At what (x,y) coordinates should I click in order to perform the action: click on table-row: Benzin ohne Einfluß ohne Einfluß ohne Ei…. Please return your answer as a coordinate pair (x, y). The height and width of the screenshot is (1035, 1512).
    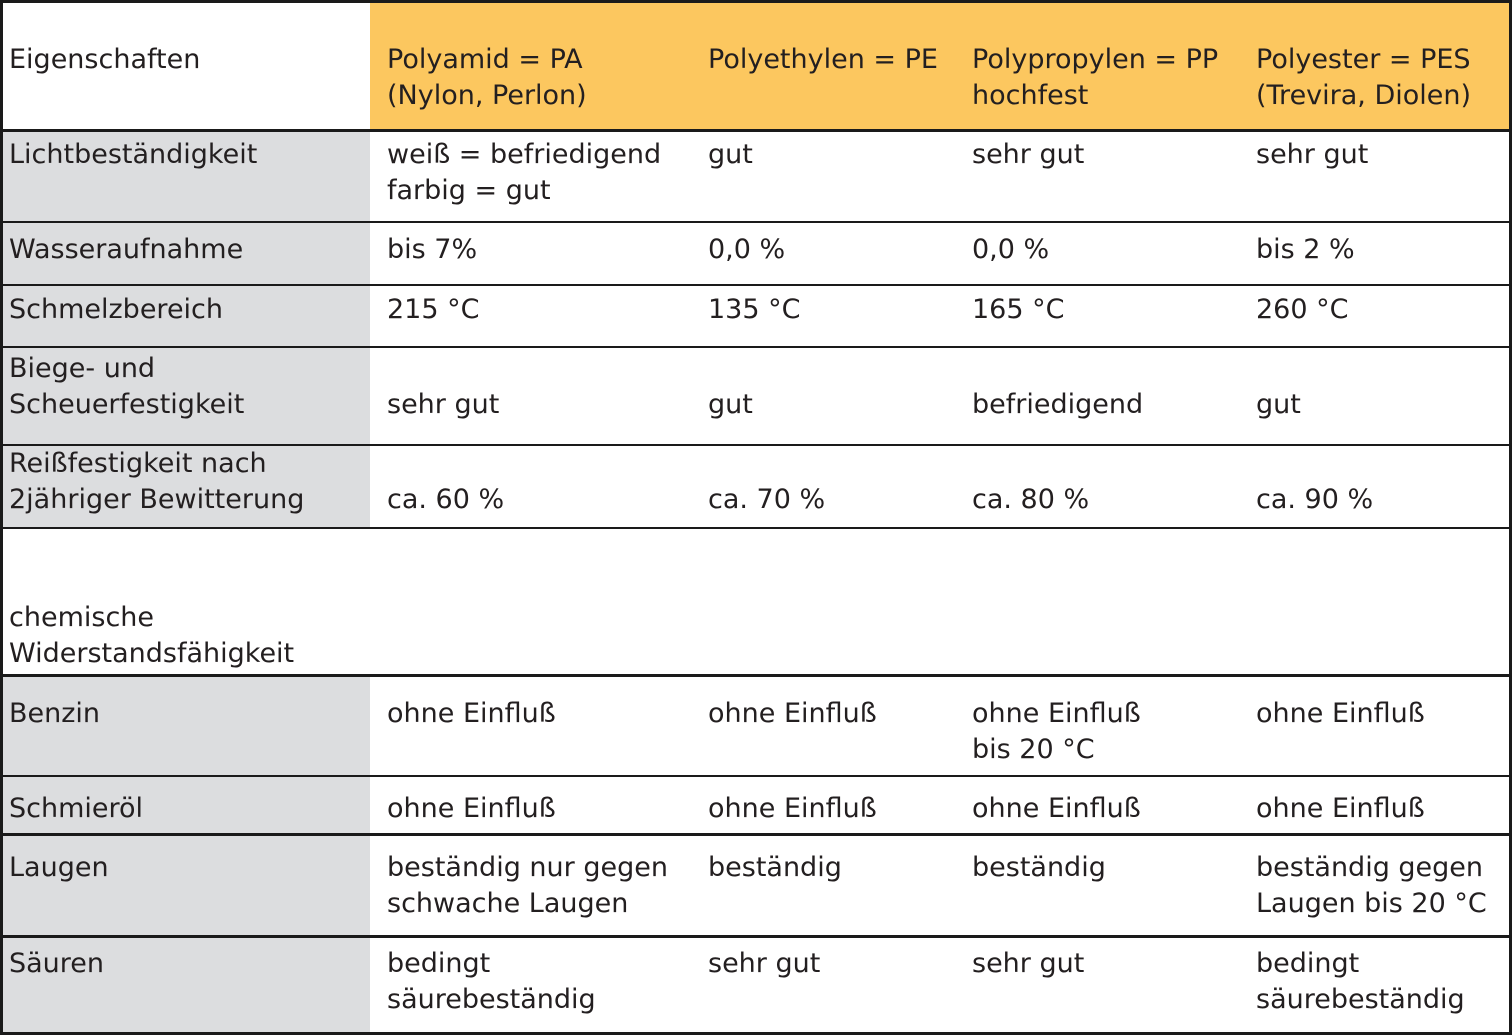
    Looking at the image, I should click on (756, 727).